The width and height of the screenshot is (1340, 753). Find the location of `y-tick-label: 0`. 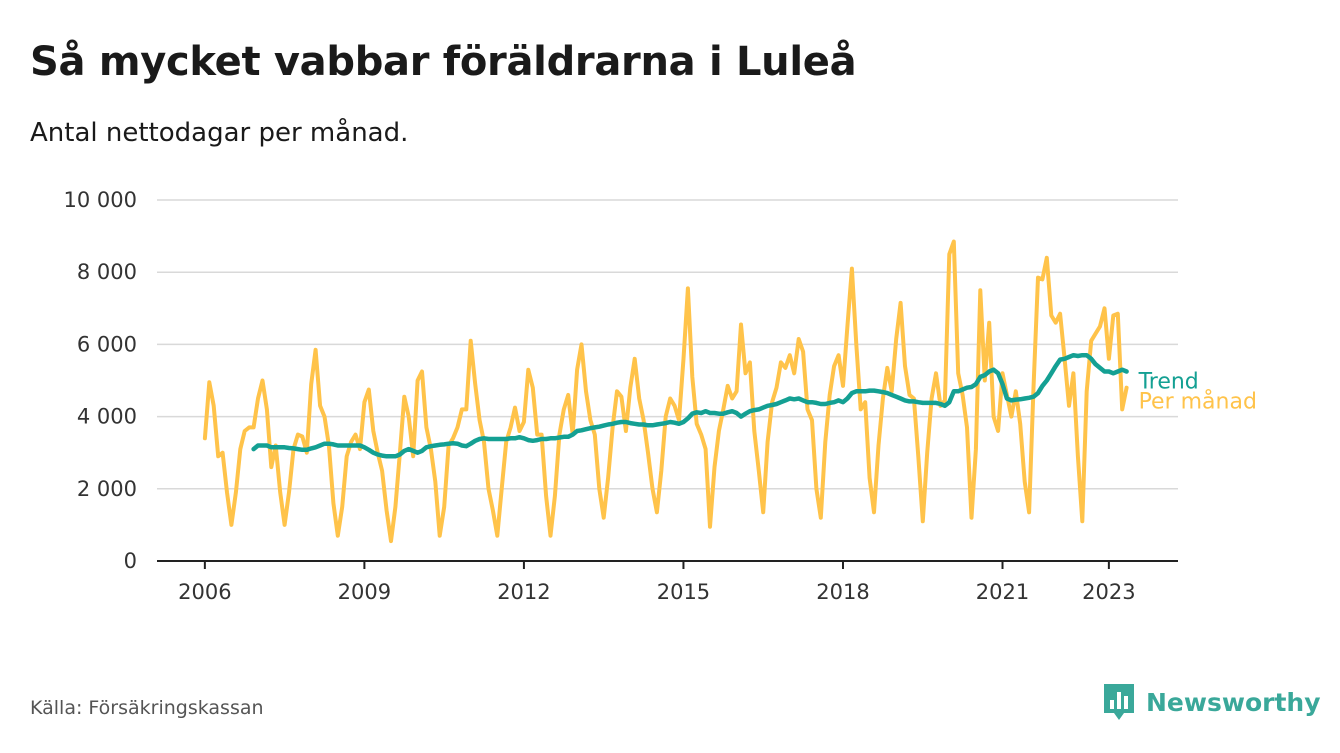

y-tick-label: 0 is located at coordinates (130, 561).